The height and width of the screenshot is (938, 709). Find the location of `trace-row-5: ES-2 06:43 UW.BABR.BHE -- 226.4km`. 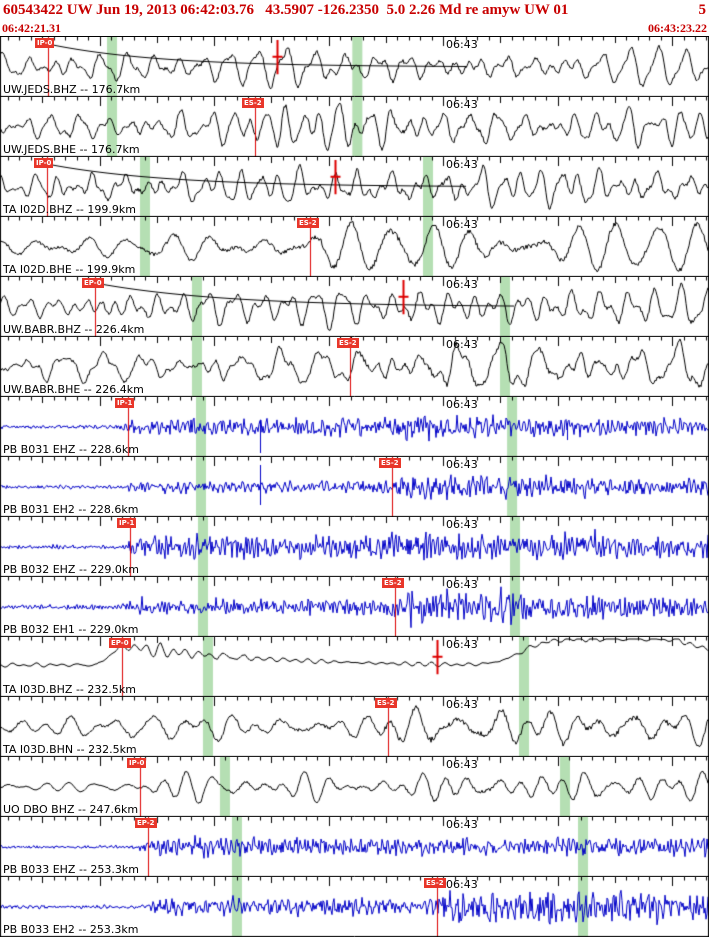

trace-row-5: ES-2 06:43 UW.BABR.BHE -- 226.4km is located at coordinates (354, 367).